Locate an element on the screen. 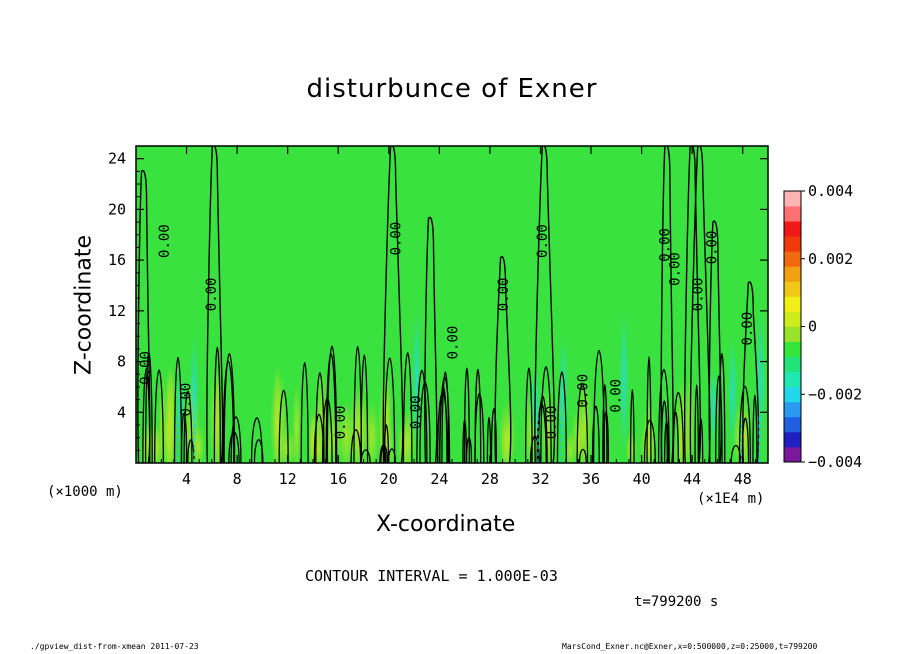  y-tick-label: 8 is located at coordinates (121, 362).